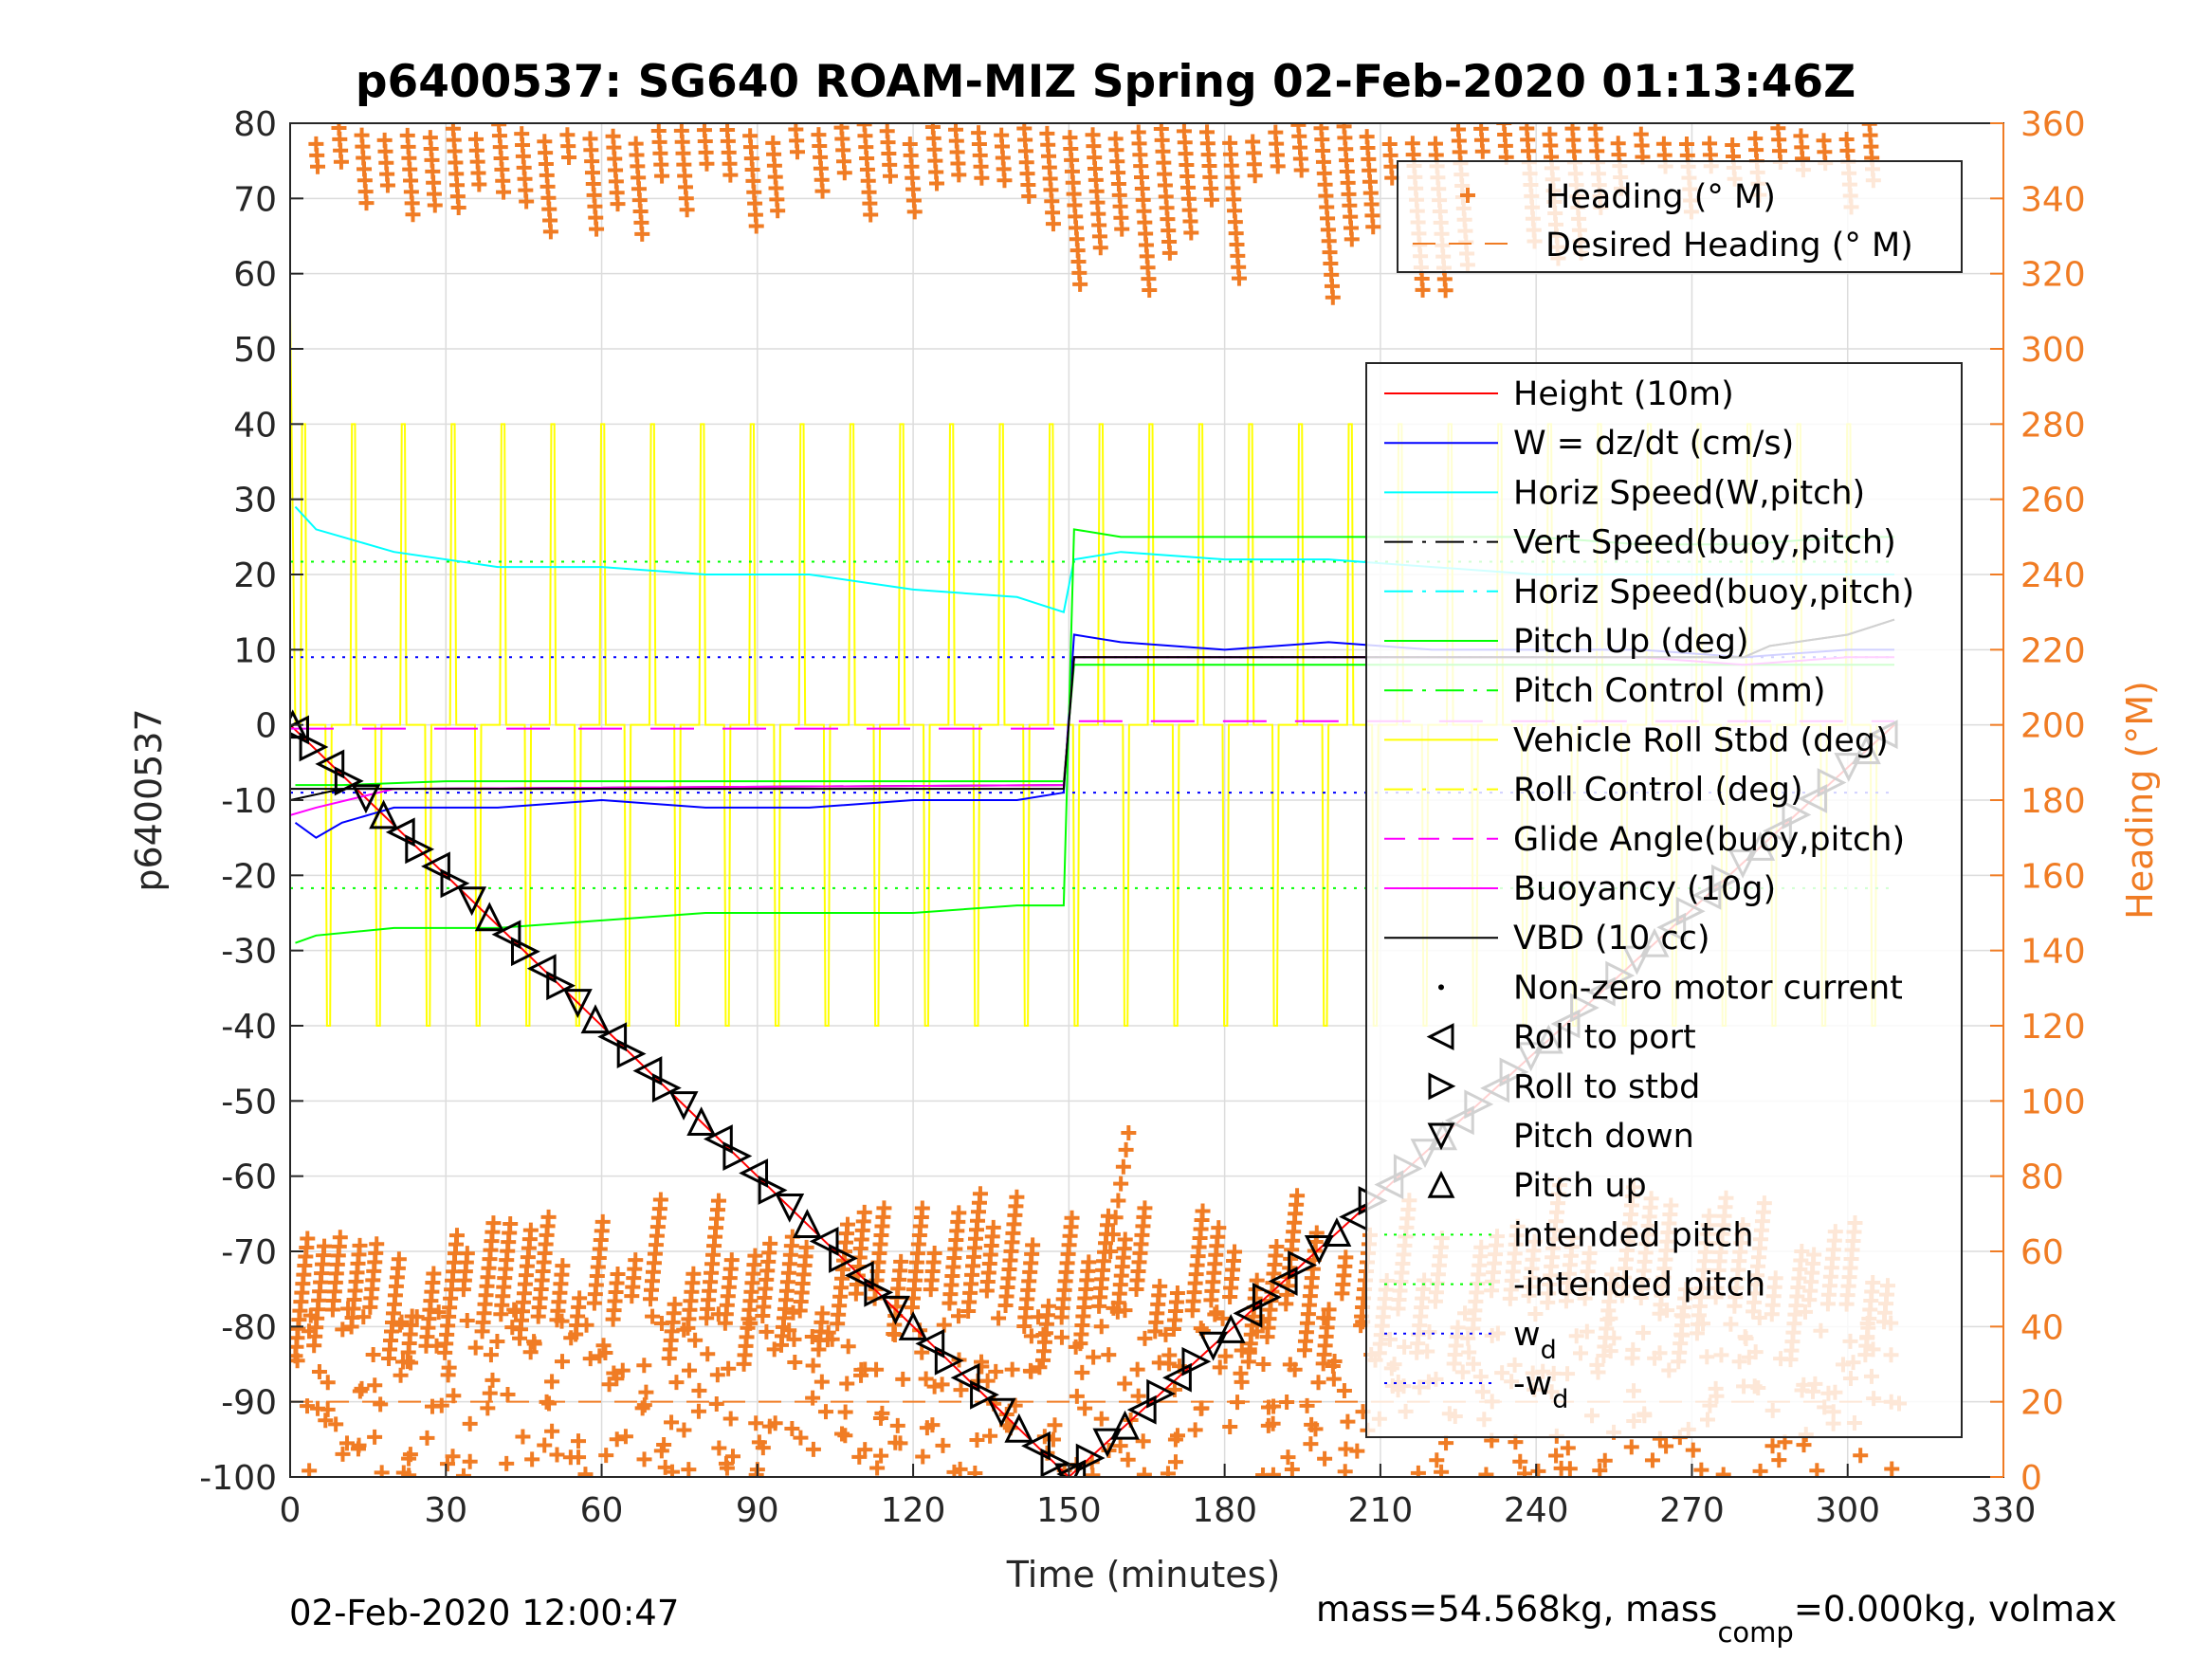  Describe the element at coordinates (1441, 1184) in the screenshot. I see `legend-swatch` at that location.